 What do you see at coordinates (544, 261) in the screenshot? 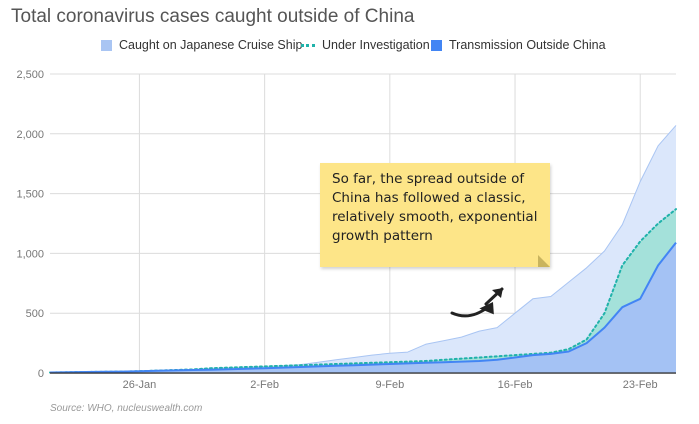
I see `note-fold-corner` at bounding box center [544, 261].